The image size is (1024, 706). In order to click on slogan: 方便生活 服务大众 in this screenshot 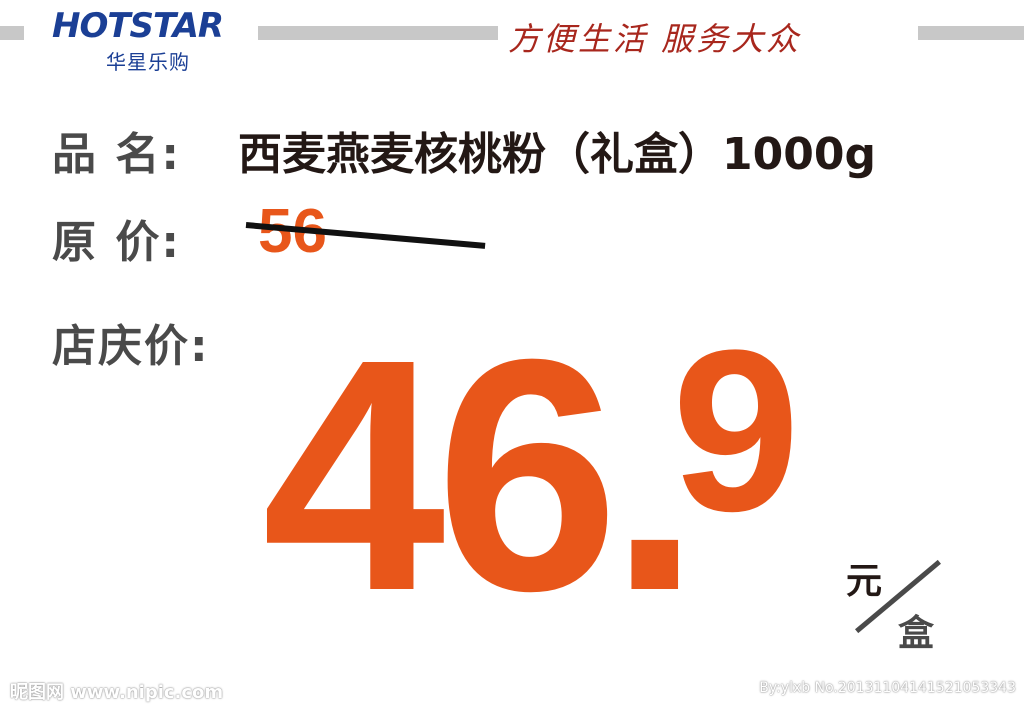, I will do `click(655, 39)`.